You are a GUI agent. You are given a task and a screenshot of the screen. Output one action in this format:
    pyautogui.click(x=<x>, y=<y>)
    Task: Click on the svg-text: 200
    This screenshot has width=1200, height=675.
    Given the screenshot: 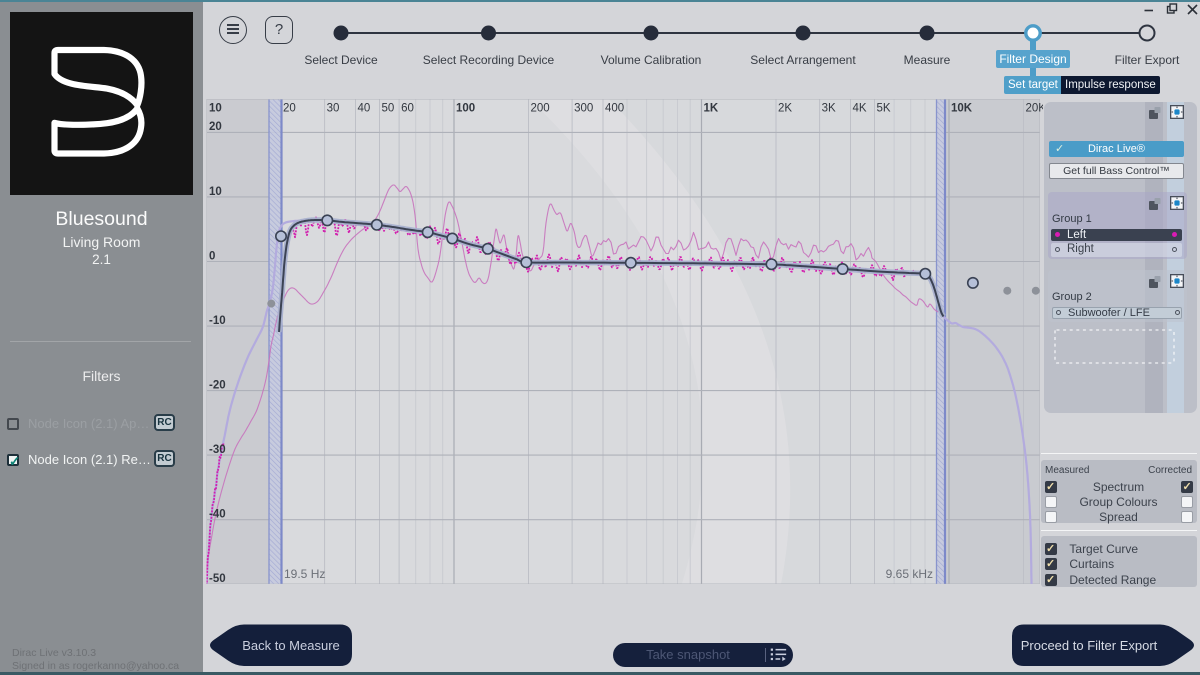 What is the action you would take?
    pyautogui.click(x=540, y=109)
    